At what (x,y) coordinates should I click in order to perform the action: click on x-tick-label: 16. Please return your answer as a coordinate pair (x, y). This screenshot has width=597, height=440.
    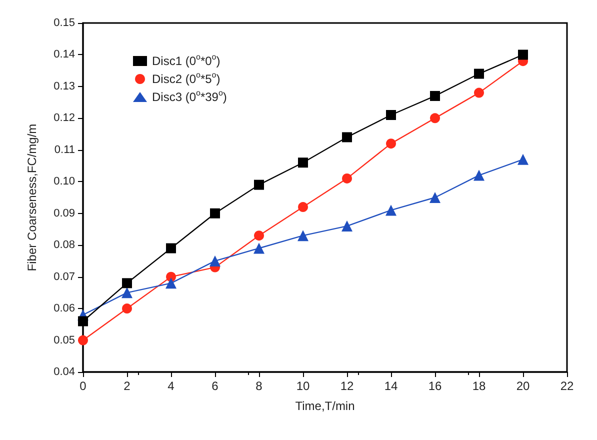
    Looking at the image, I should click on (435, 386).